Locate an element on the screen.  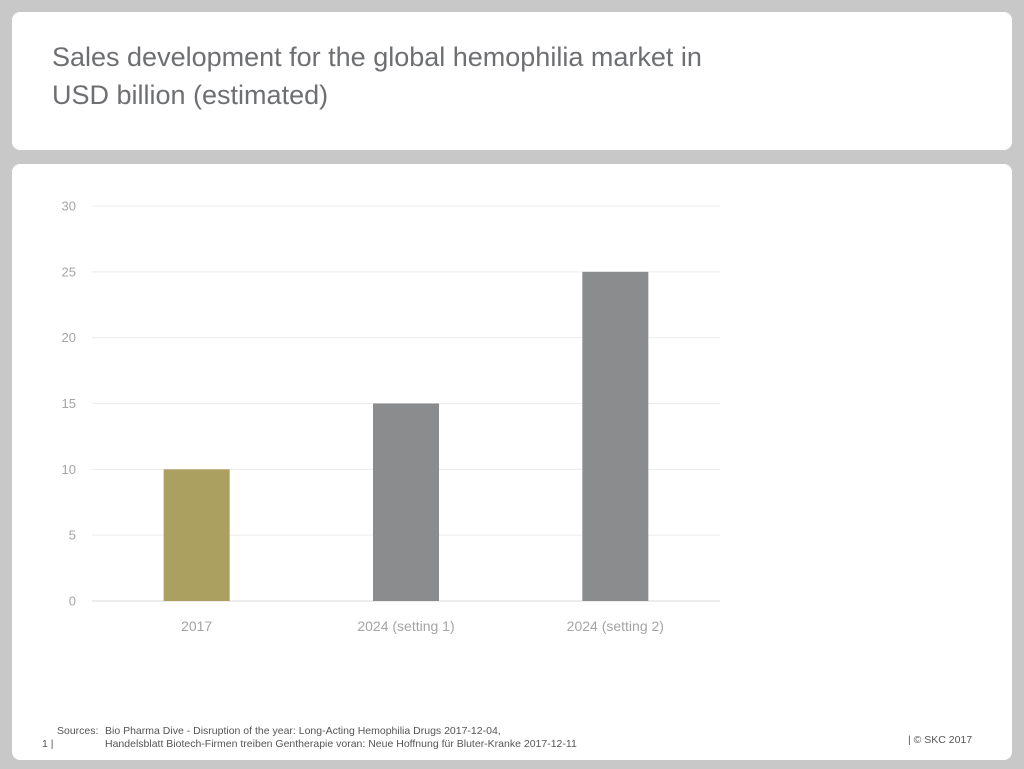
x-axis-labels: 2017 2024 (setting 1) 2024 (setting 2) is located at coordinates (422, 626).